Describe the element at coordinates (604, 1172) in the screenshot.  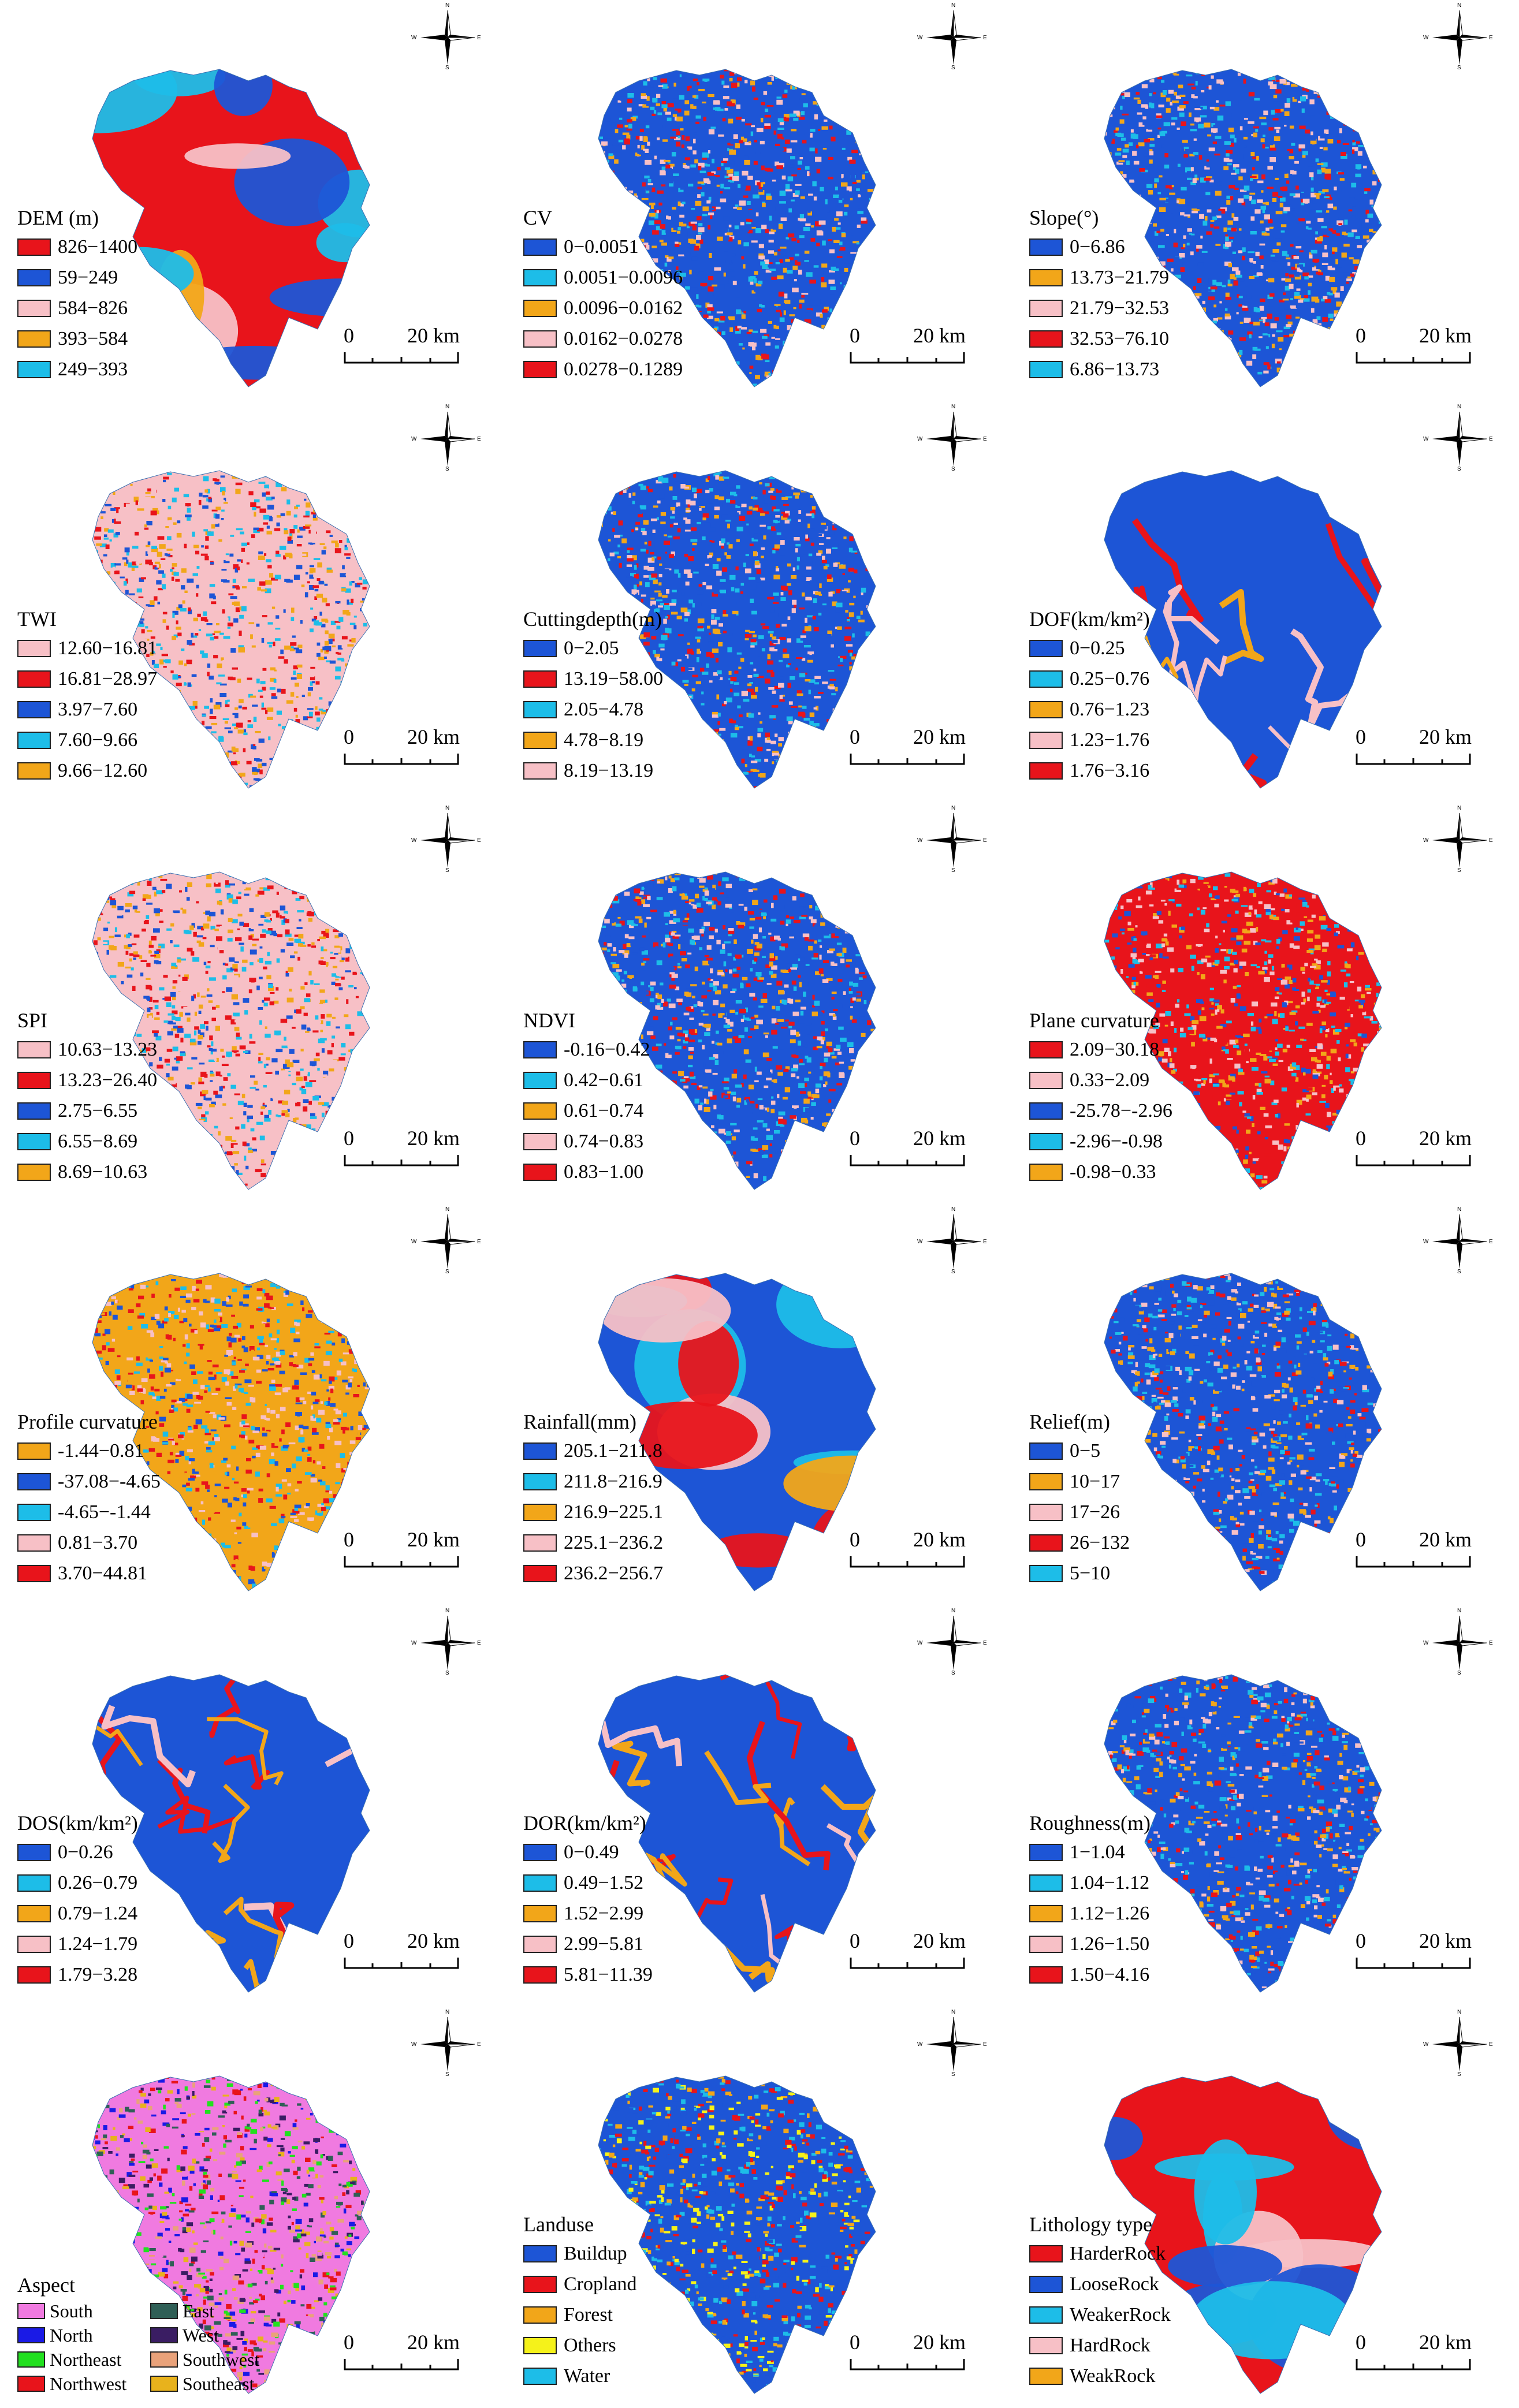
I see `legend-label: 0.83−1.00` at that location.